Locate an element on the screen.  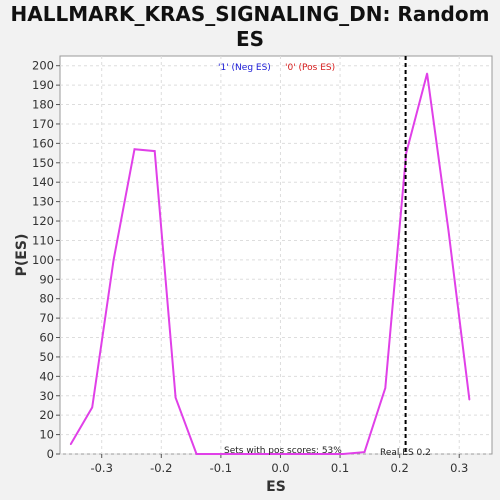
x-tick-label: 0.2 is located at coordinates (399, 468).